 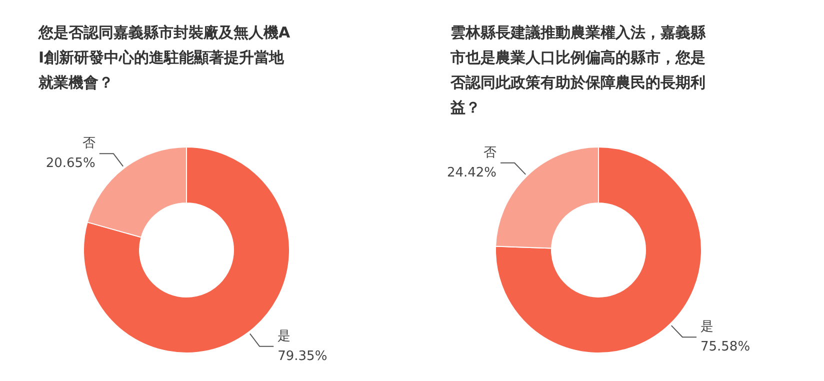 I want to click on data-label: 79.35%, so click(x=303, y=356).